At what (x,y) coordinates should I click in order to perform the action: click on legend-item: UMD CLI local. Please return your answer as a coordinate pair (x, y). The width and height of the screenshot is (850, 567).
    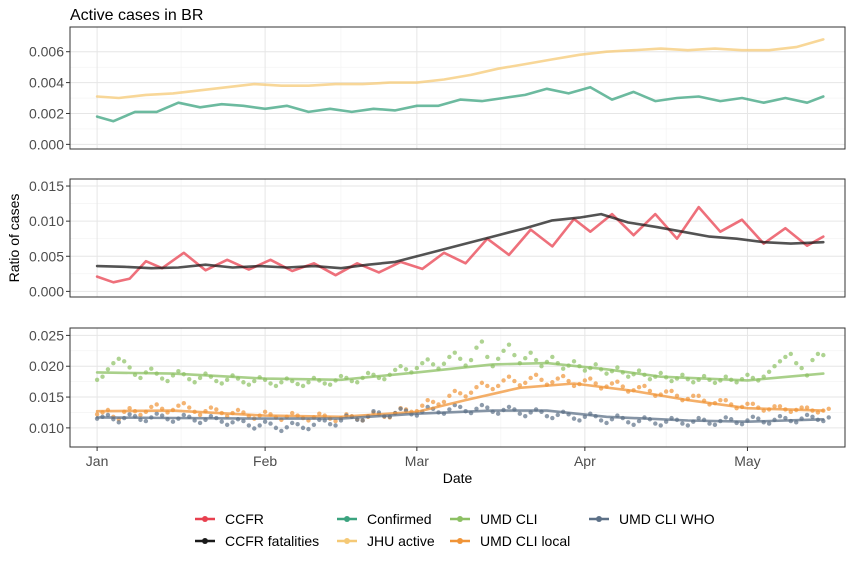
    Looking at the image, I should click on (510, 541).